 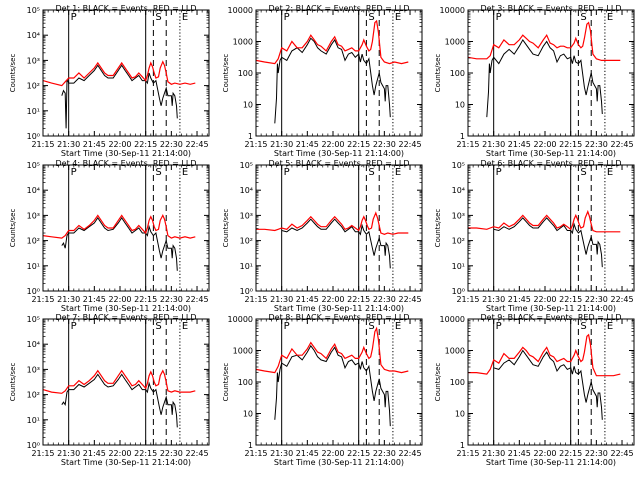 I want to click on panel-title: Det 1: BLACK = Events, RED = LLD, so click(x=126, y=8).